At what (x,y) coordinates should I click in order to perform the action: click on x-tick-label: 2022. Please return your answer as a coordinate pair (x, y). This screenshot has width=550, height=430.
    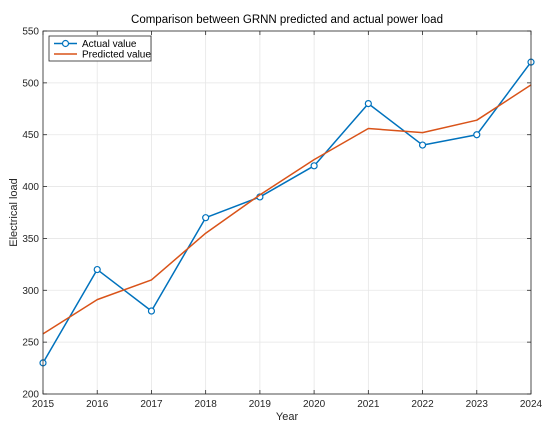
    Looking at the image, I should click on (422, 404).